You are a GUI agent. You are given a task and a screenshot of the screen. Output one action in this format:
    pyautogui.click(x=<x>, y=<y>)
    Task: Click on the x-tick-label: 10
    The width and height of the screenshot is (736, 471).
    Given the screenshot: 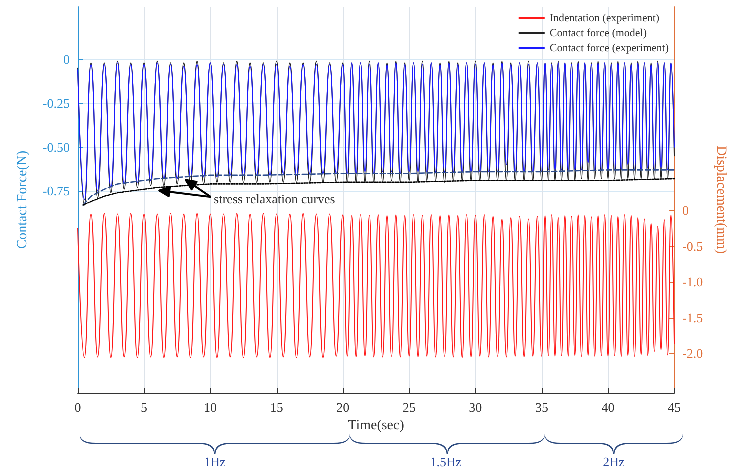 What is the action you would take?
    pyautogui.click(x=211, y=407)
    